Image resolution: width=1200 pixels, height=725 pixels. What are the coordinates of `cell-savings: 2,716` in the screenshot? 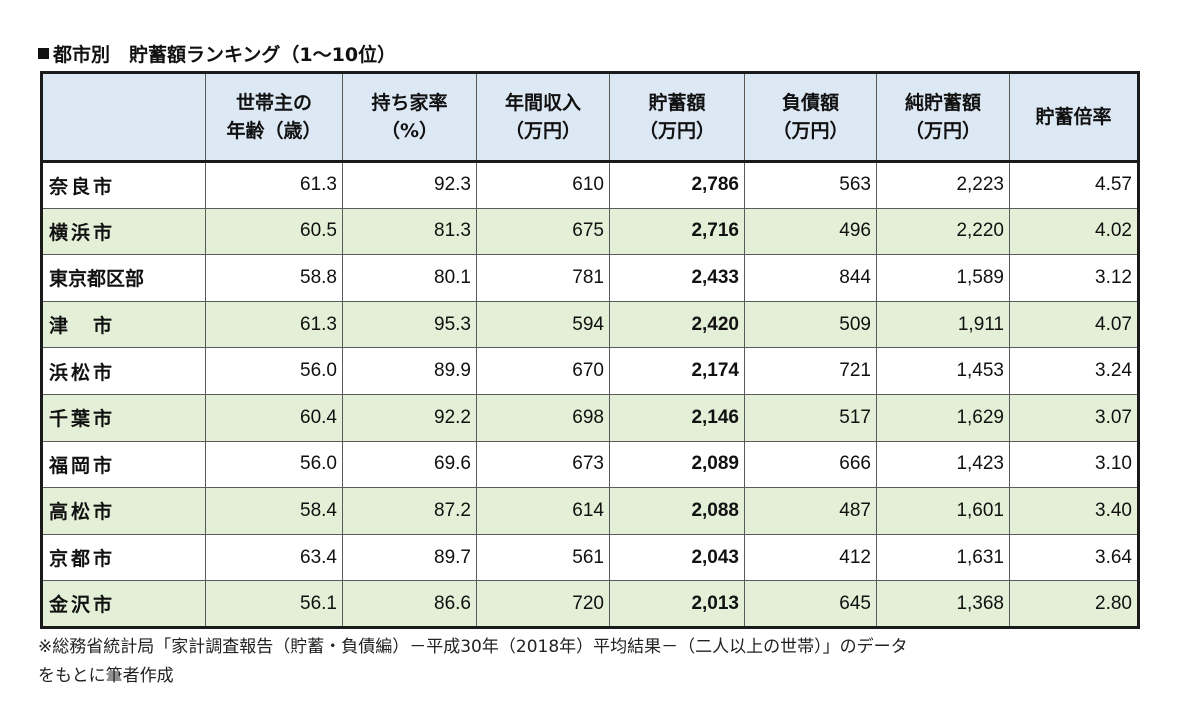 It's located at (677, 231).